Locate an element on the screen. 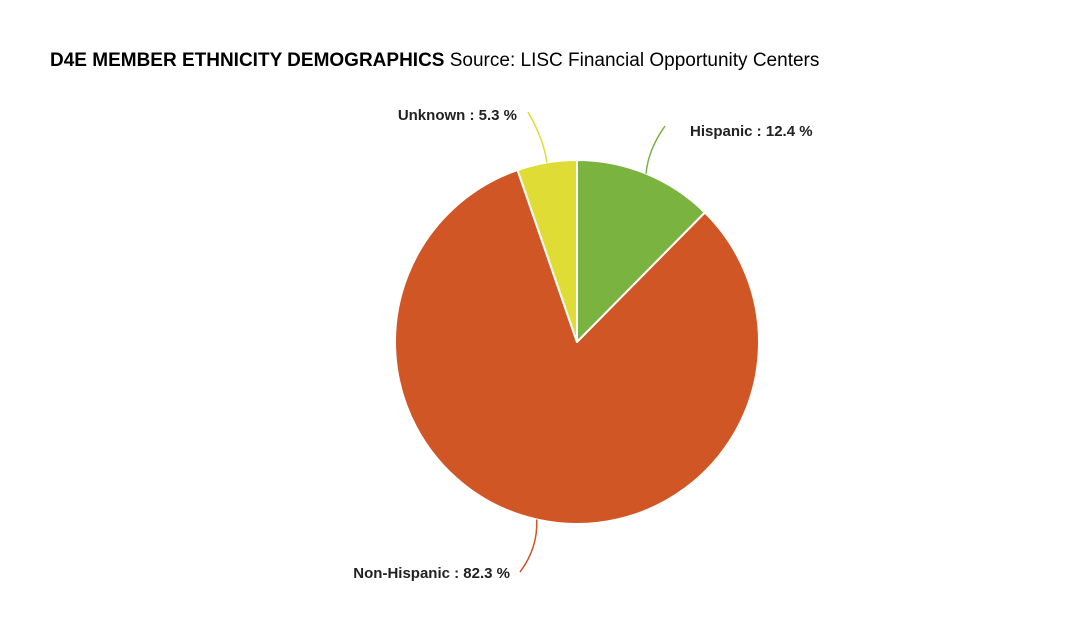 Image resolution: width=1073 pixels, height=621 pixels. leader-line-hispanic is located at coordinates (655, 149).